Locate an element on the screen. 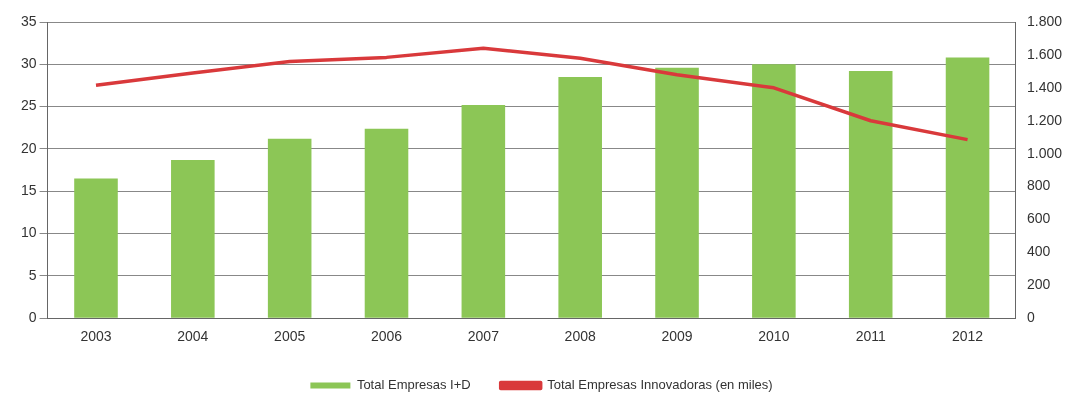 The image size is (1083, 410). y2-tick-label: 1.200 is located at coordinates (1044, 119).